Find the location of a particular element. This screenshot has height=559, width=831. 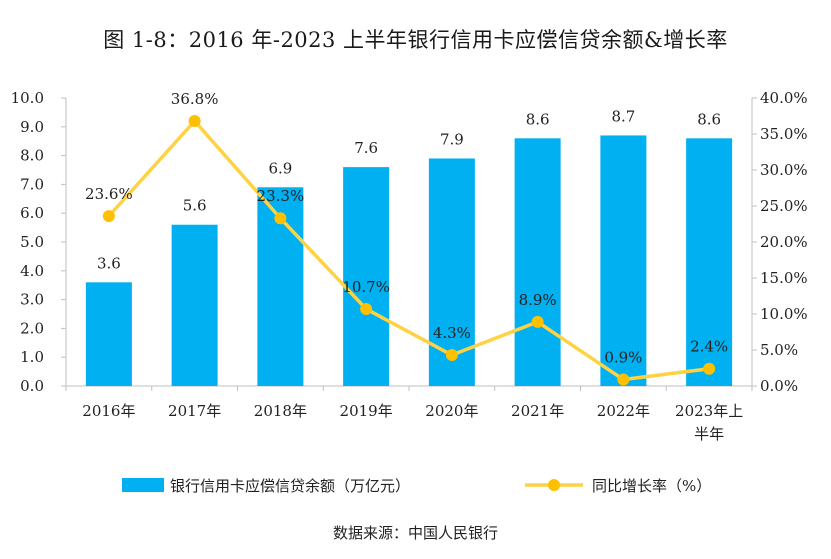

growth-rate-label: 8.9% is located at coordinates (538, 300).